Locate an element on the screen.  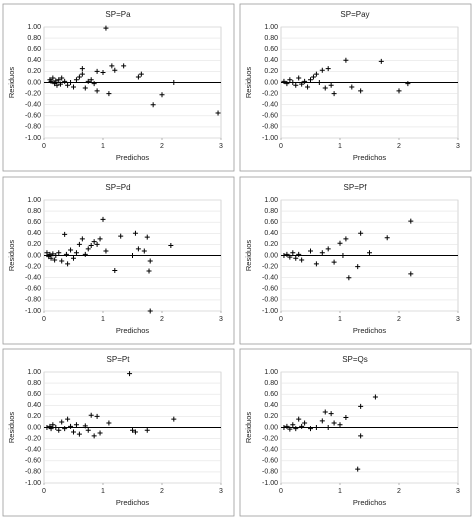
chart-title: SP=Pf is located at coordinates (356, 187).